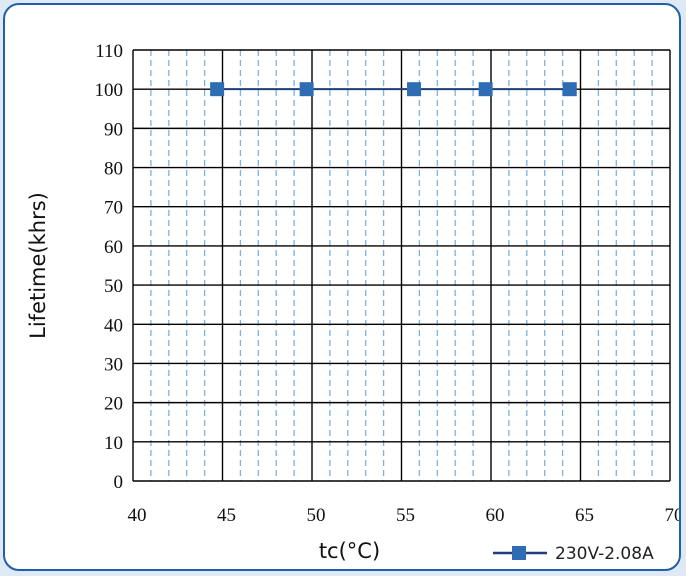  I want to click on x-tick-label: 45, so click(226, 515).